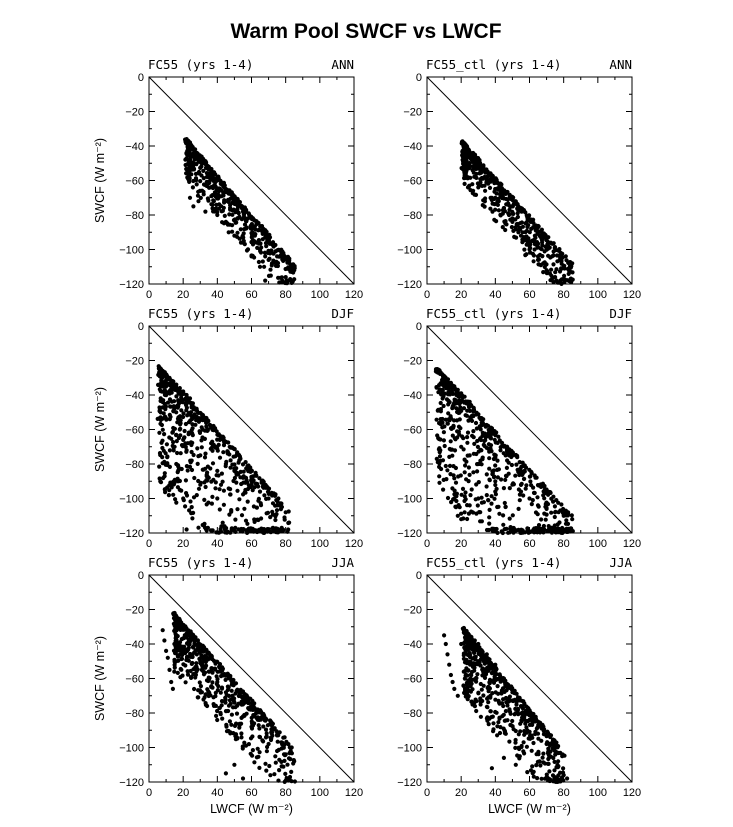  What do you see at coordinates (131, 534) in the screenshot?
I see `y-tick-label: −120` at bounding box center [131, 534].